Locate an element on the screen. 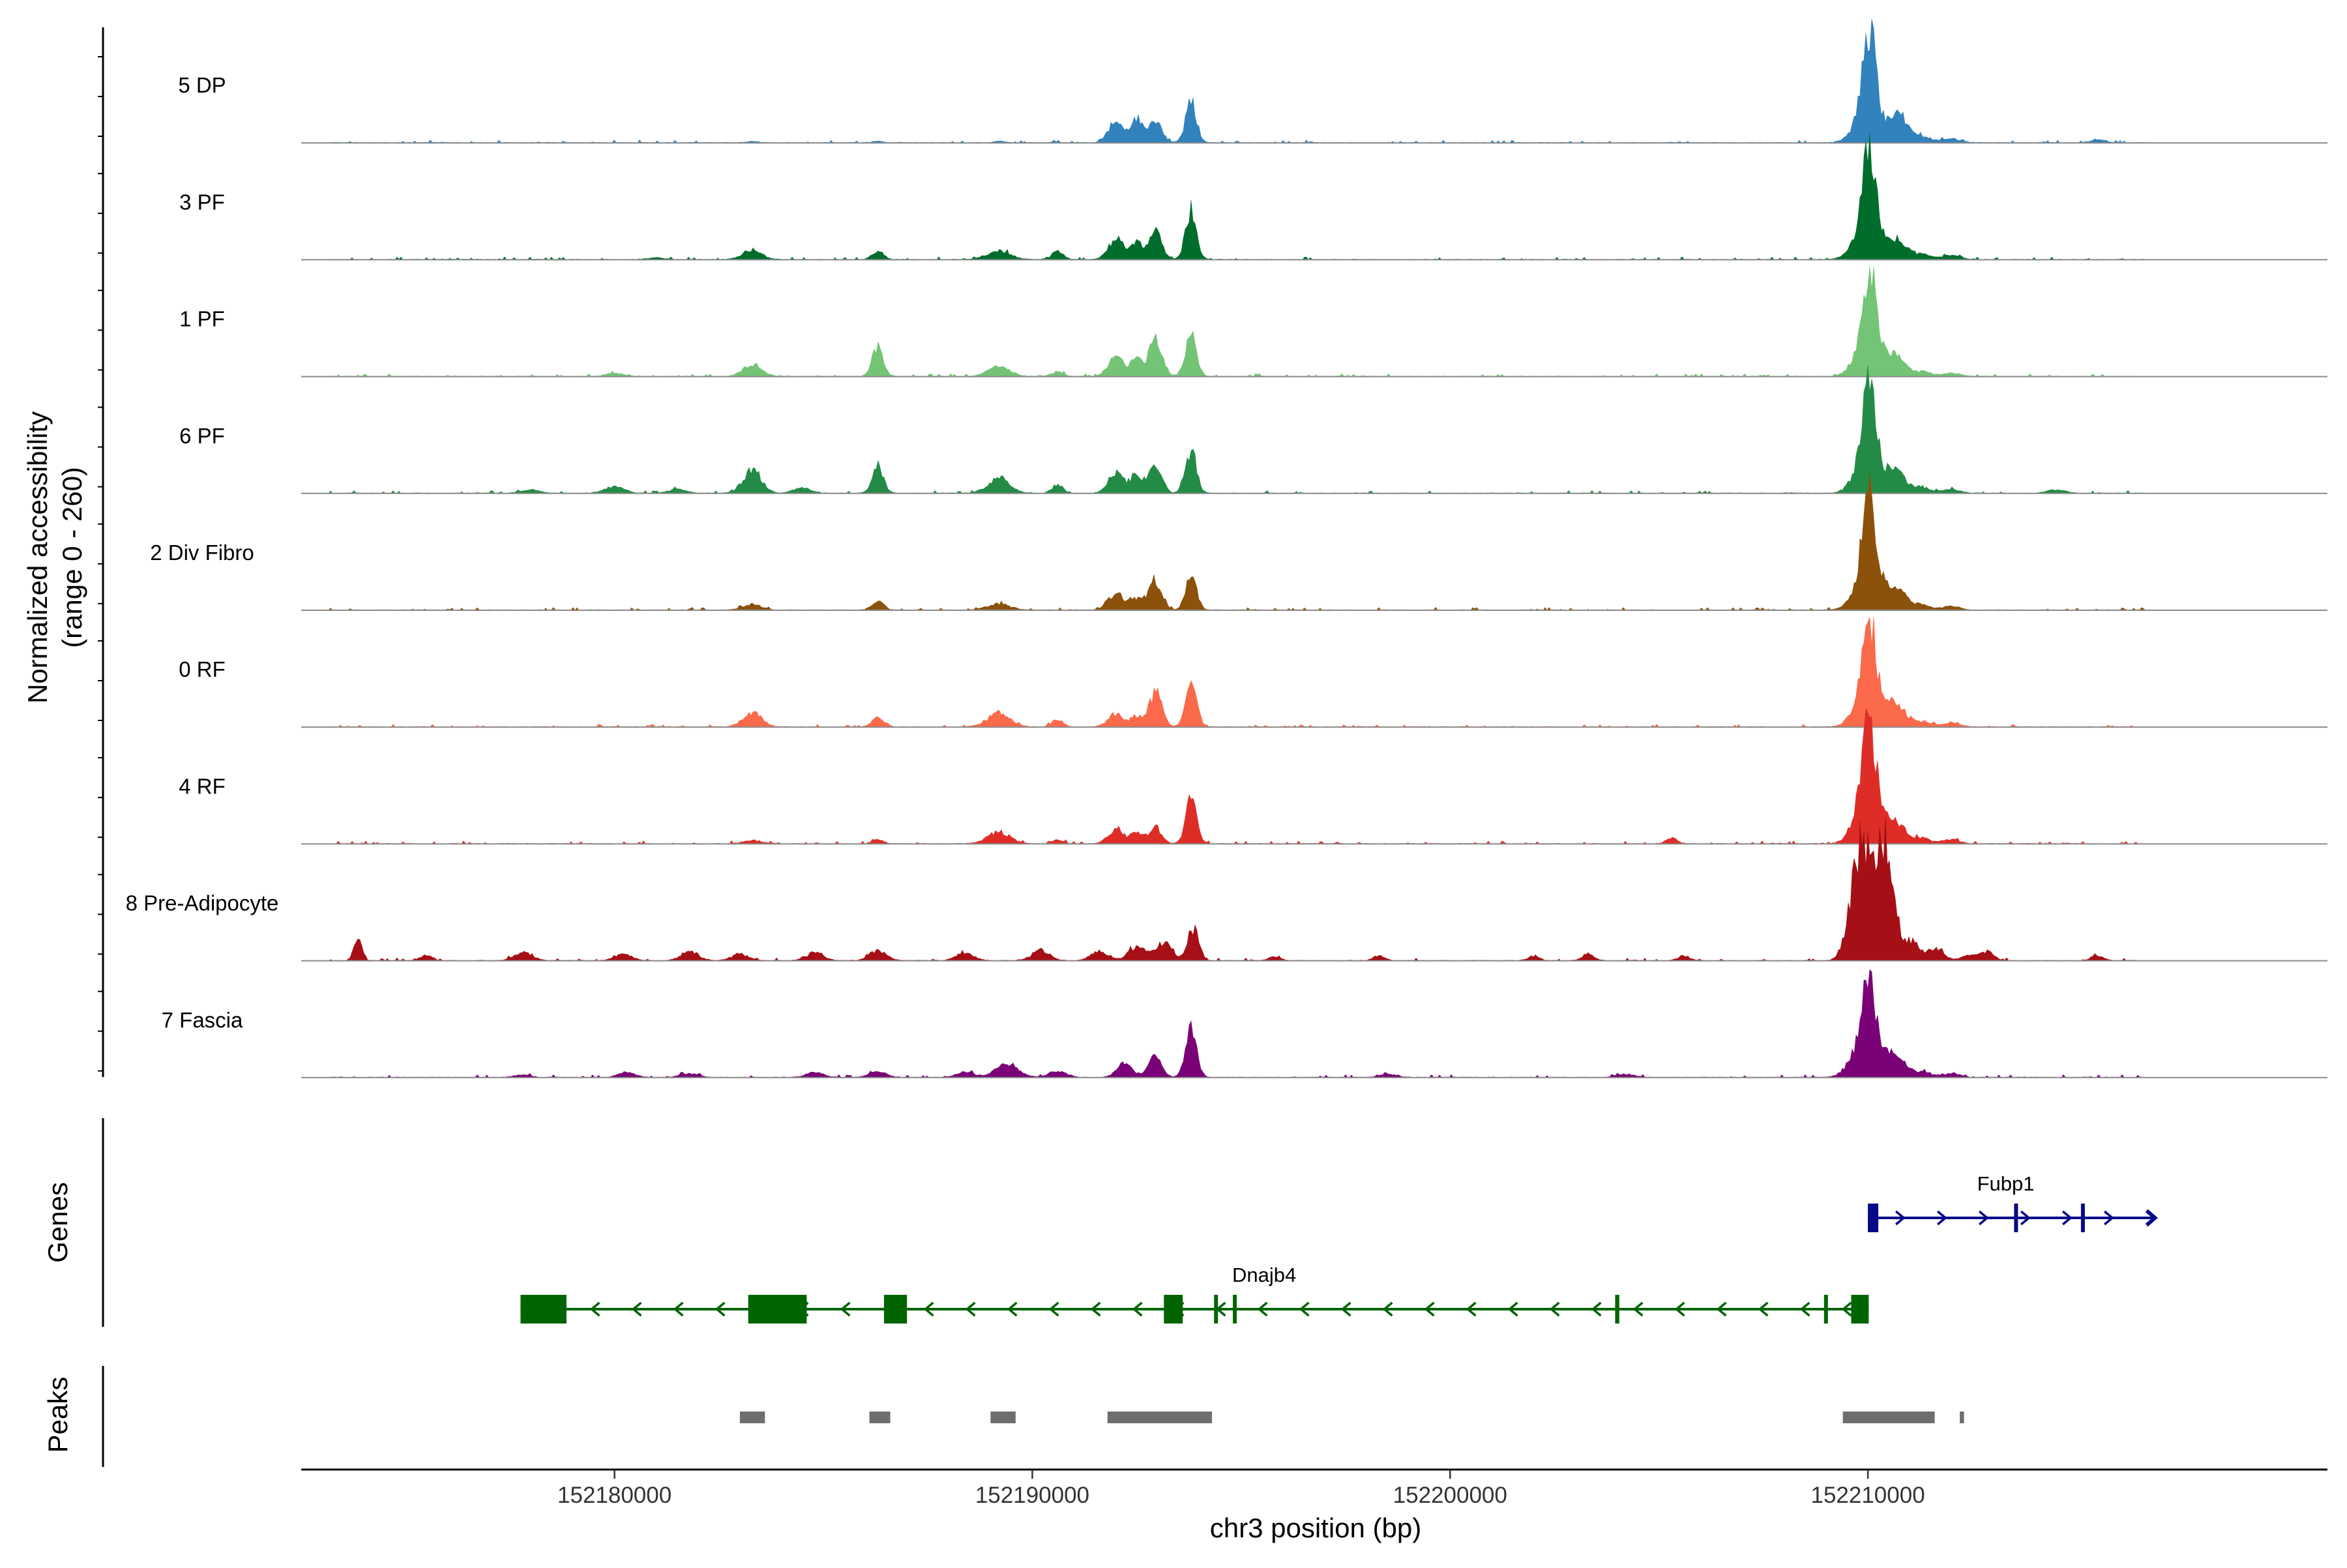 This screenshot has height=1568, width=2347. x-axis: 152180000 152190000 152200000 152210000 is located at coordinates (1314, 1488).